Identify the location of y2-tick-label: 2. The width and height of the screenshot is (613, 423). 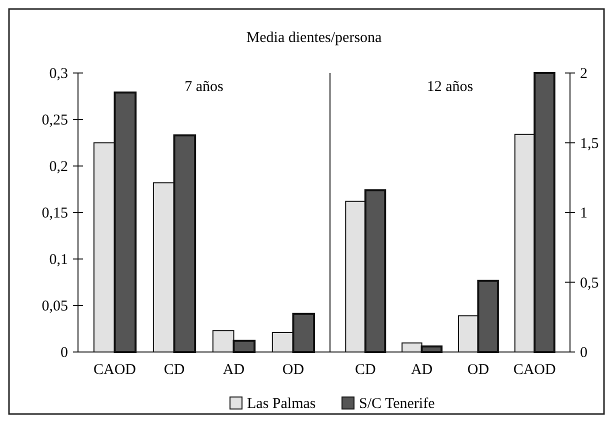
(584, 74).